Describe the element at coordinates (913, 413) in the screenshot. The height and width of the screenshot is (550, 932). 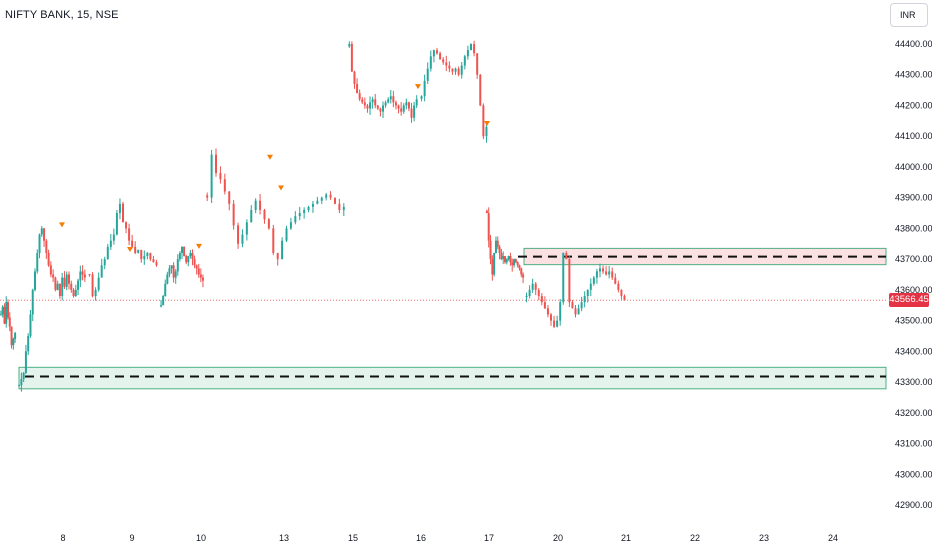
I see `y-axis-tick-label: 43200.00` at that location.